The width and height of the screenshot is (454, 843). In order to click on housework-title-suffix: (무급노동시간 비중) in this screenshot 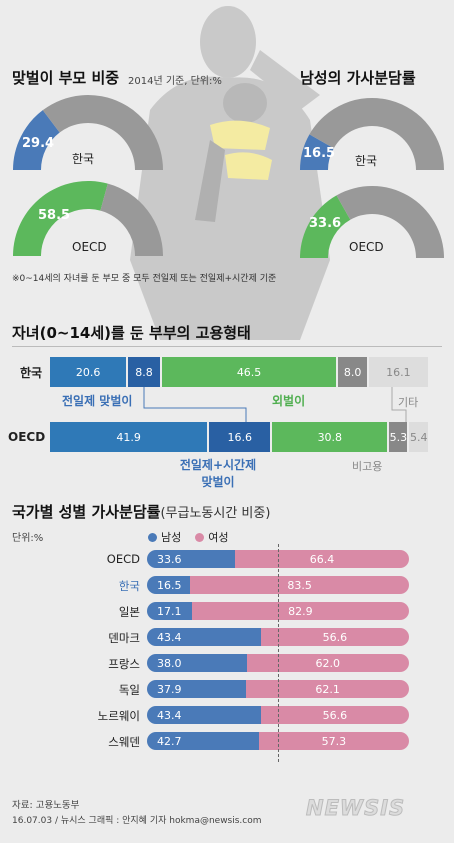, I will do `click(215, 513)`.